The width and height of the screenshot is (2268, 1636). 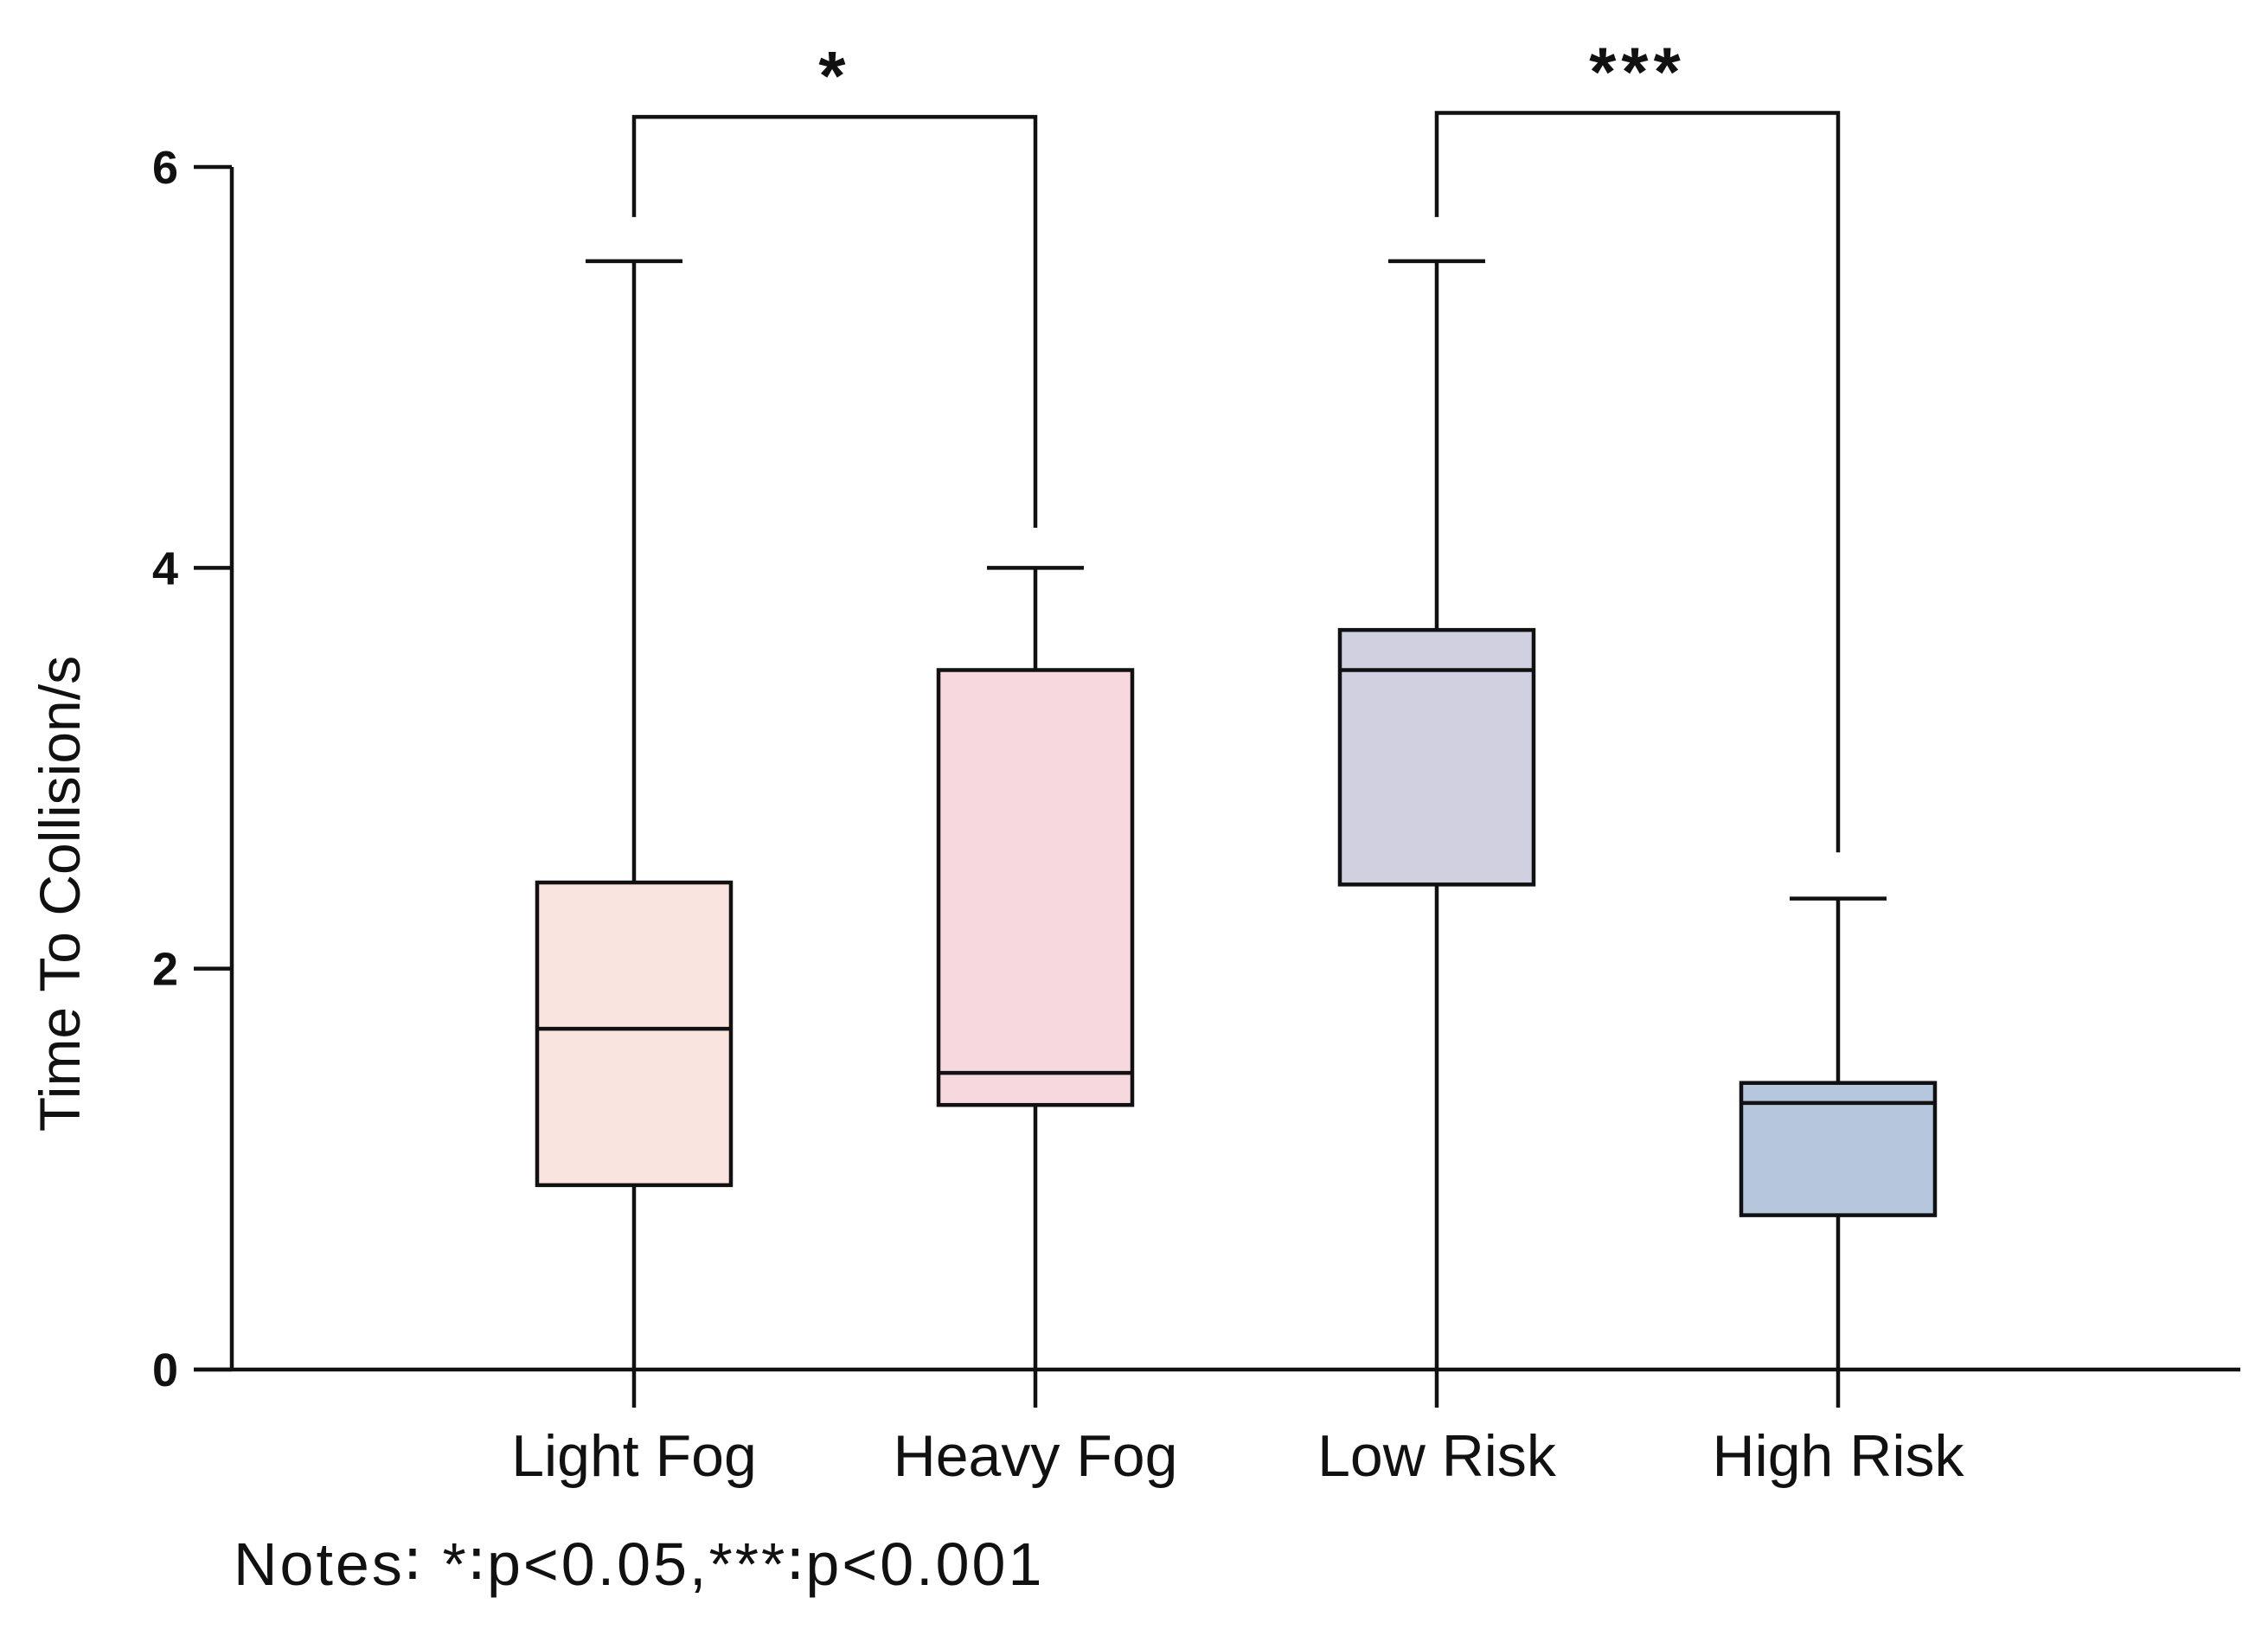 I want to click on significance-label: ***, so click(x=1637, y=71).